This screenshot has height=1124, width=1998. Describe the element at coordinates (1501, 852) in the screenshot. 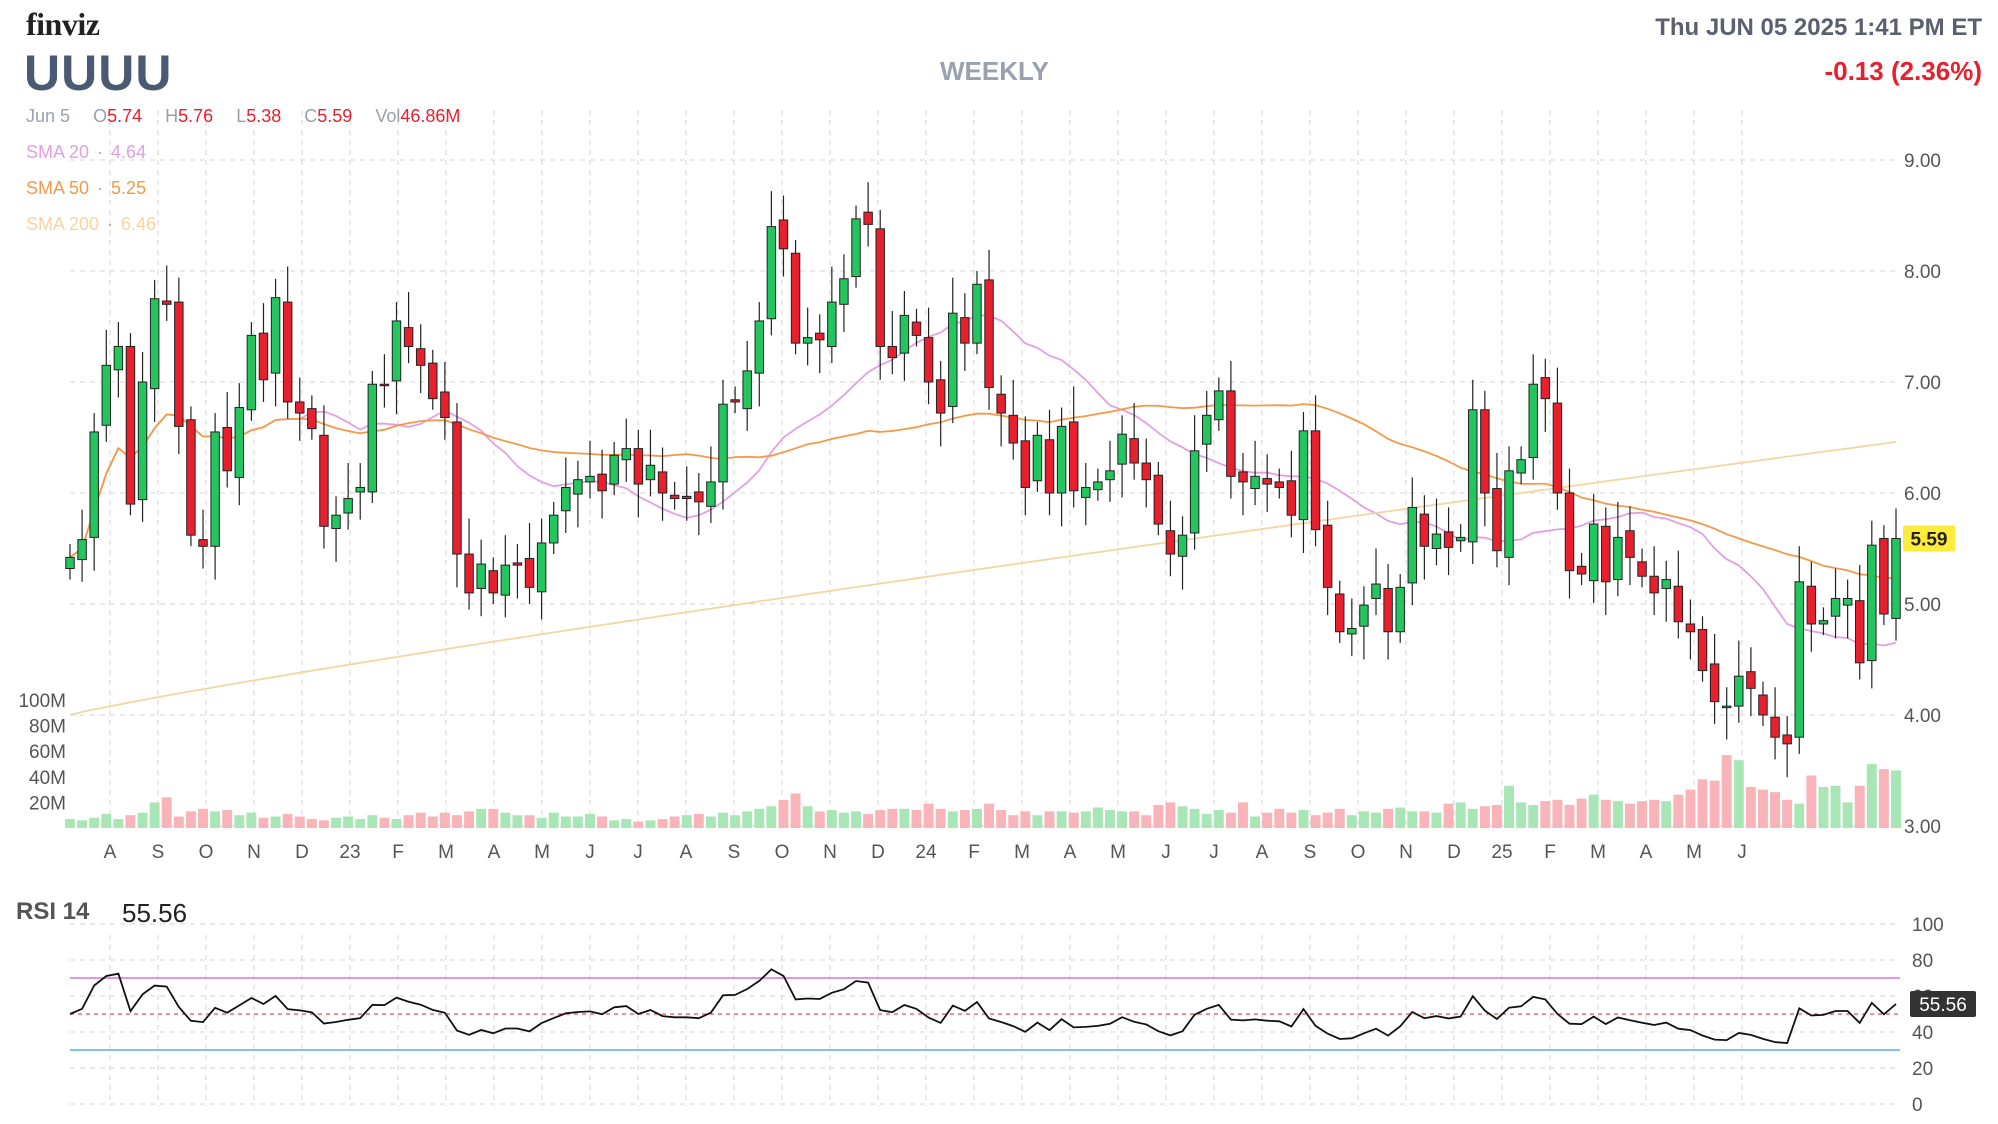

I see `x-axis-label: 25` at that location.